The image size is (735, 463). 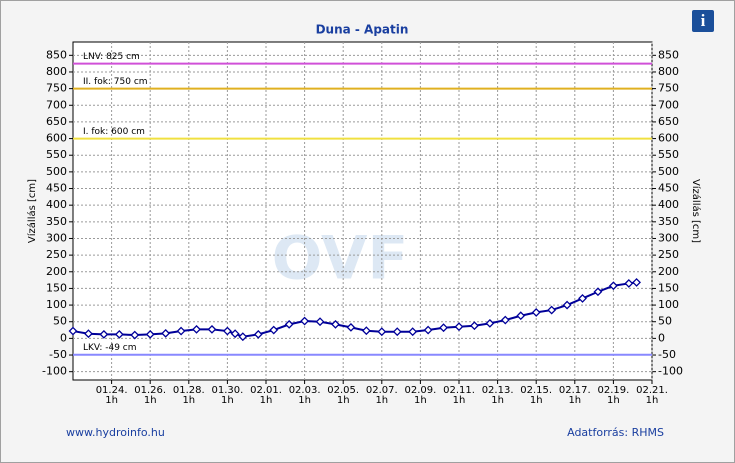 I want to click on y2-tick-label: 0, so click(x=661, y=337).